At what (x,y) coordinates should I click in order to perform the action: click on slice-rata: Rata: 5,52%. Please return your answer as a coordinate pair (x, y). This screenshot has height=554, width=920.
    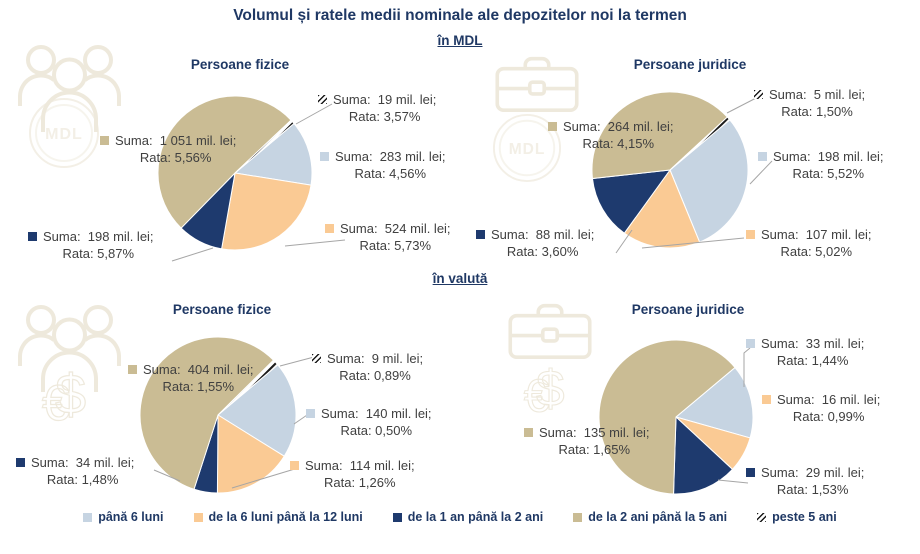
    Looking at the image, I should click on (828, 173).